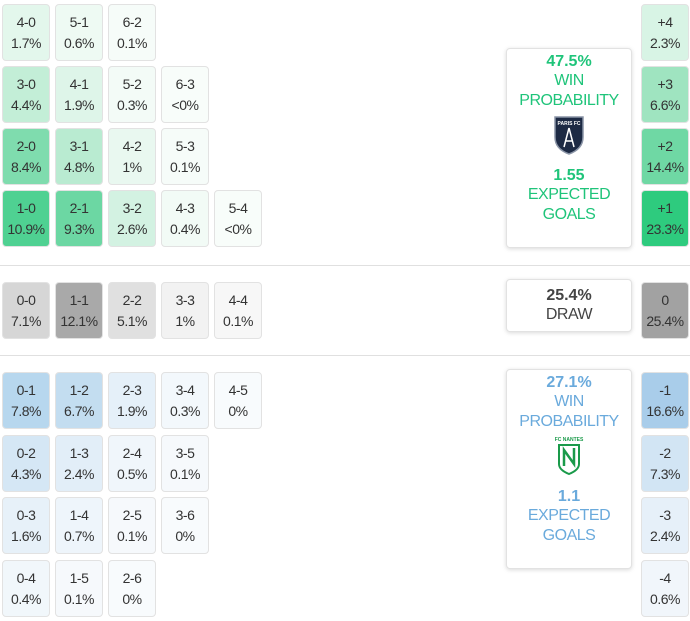 The height and width of the screenshot is (621, 690). Describe the element at coordinates (26, 156) in the screenshot. I see `score-cell: 2-0 8.4%` at that location.